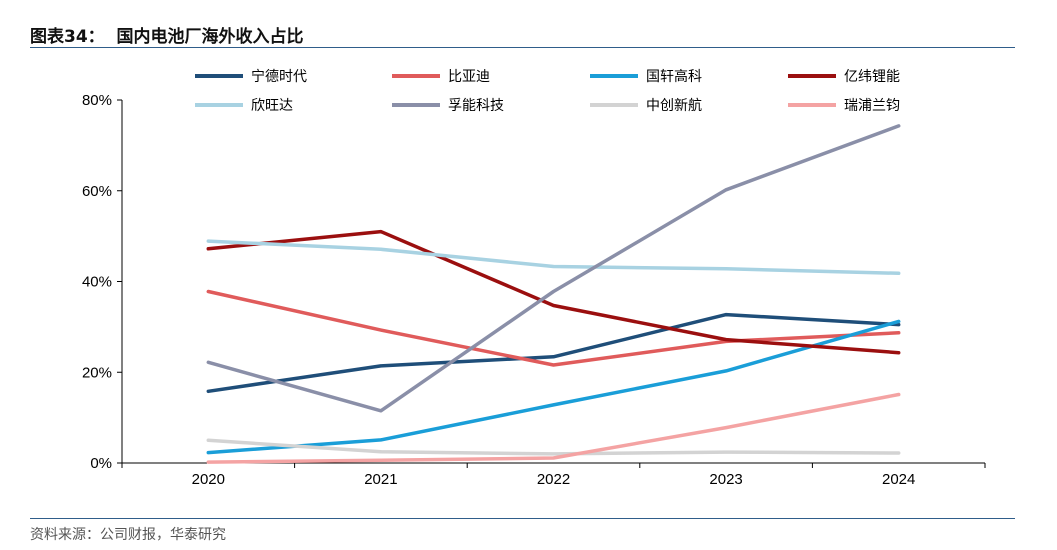 The image size is (1057, 550). I want to click on legend-label: 孚能科技, so click(476, 106).